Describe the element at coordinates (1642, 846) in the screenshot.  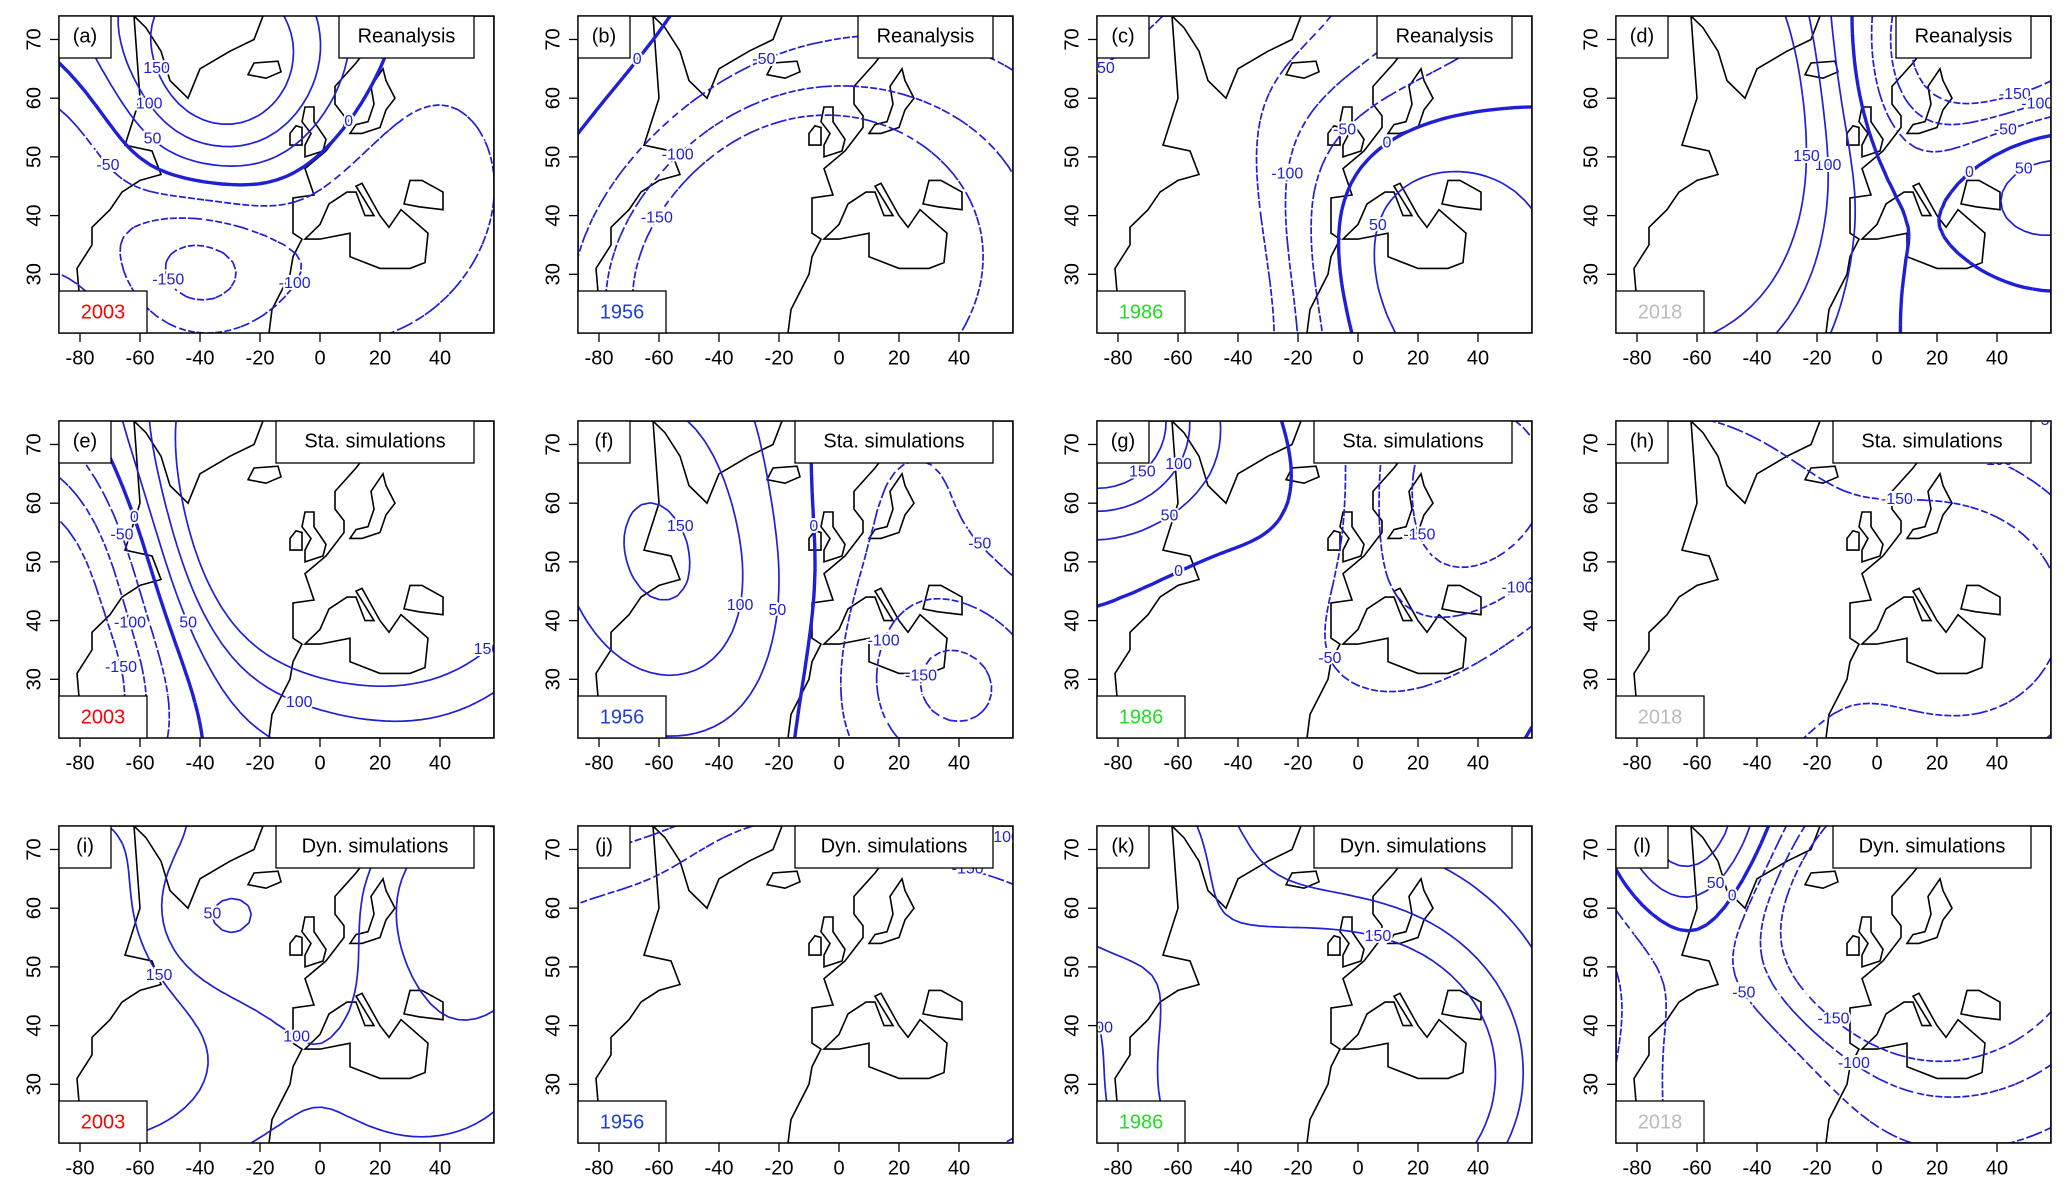
I see `panel-label: (l)` at that location.